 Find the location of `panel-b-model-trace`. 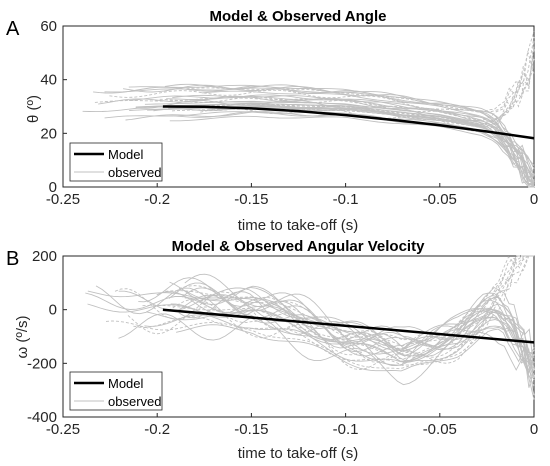

panel-b-model-trace is located at coordinates (348, 326).